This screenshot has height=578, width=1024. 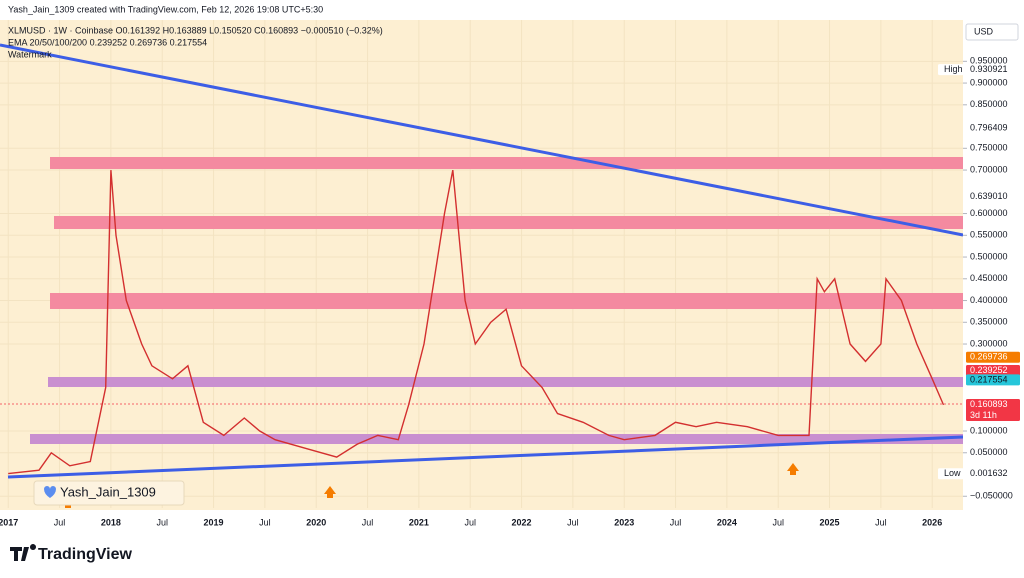 I want to click on currency: USD, so click(x=984, y=31).